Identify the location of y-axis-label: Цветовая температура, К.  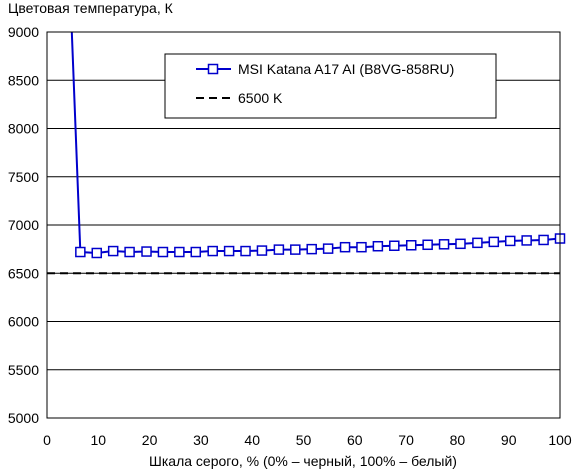
(91, 8).